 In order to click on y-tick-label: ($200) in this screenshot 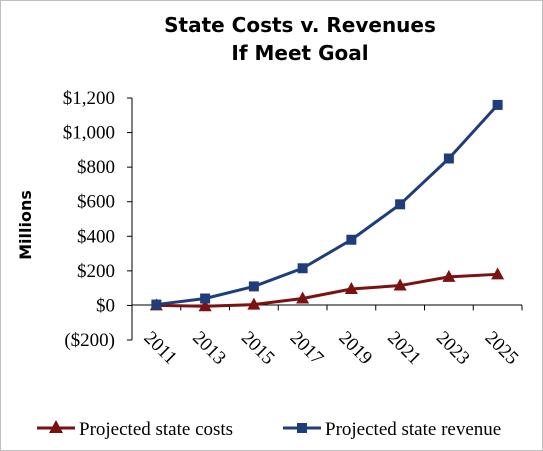, I will do `click(89, 340)`.